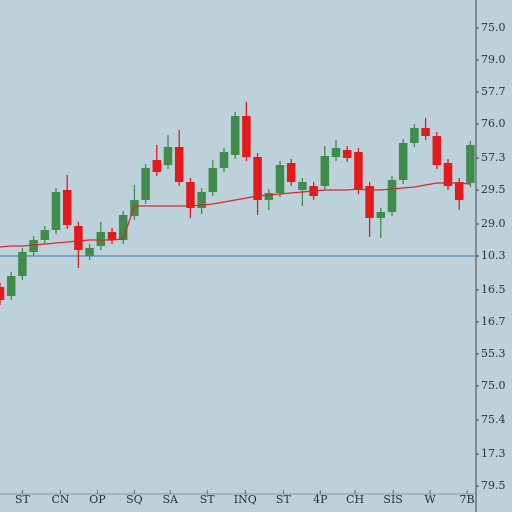 The height and width of the screenshot is (512, 512). What do you see at coordinates (170, 499) in the screenshot?
I see `x-tick-label: SA` at bounding box center [170, 499].